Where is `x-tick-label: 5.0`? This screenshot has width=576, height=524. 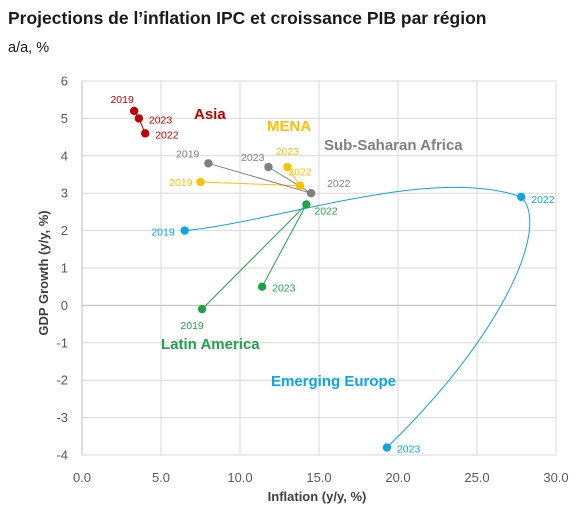 x-tick-label: 5.0 is located at coordinates (161, 477).